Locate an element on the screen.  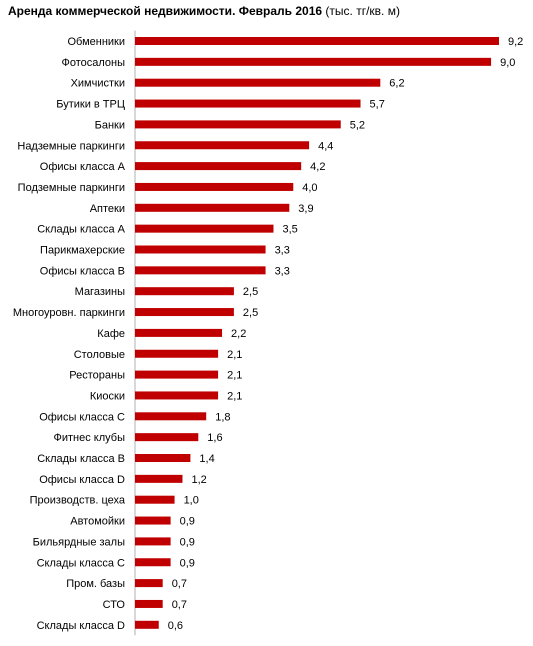
category-label: Пром. базы is located at coordinates (95, 584).